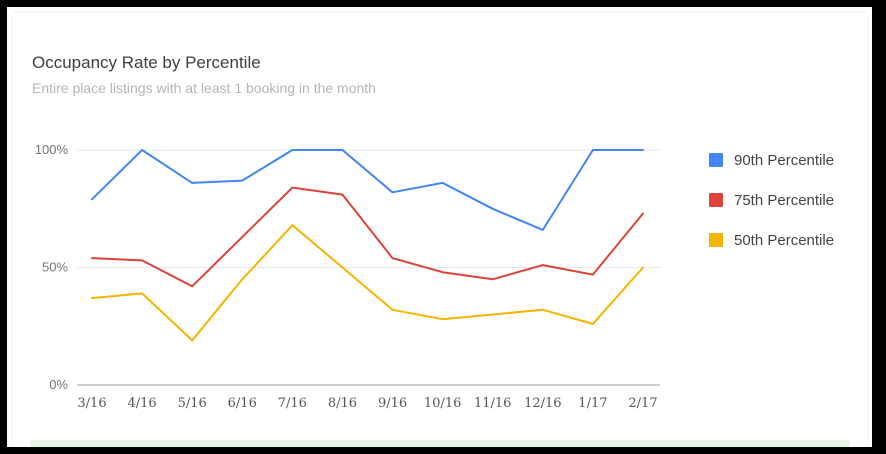  Describe the element at coordinates (52, 149) in the screenshot. I see `y-tick-label: 100%` at that location.